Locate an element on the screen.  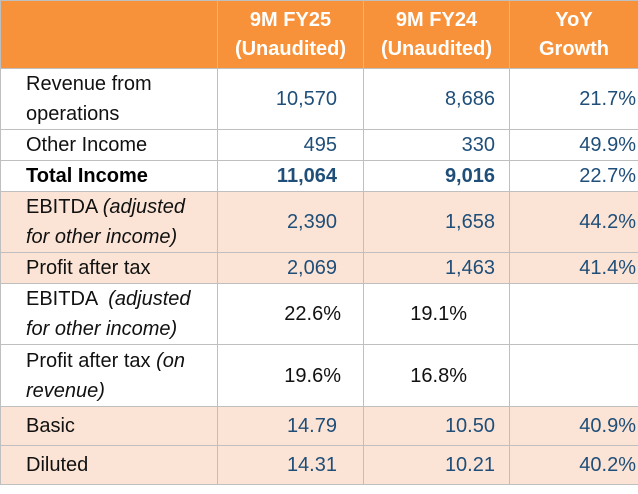
header-9m-fy25-line2: (Unaudited) is located at coordinates (290, 48).